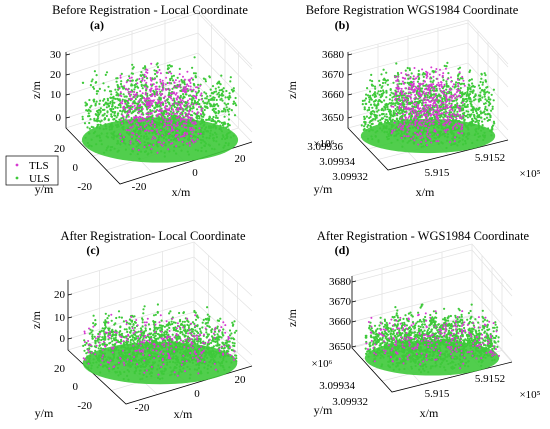 The image size is (550, 429). What do you see at coordinates (292, 89) in the screenshot?
I see `z-axis-label: z/m` at bounding box center [292, 89].